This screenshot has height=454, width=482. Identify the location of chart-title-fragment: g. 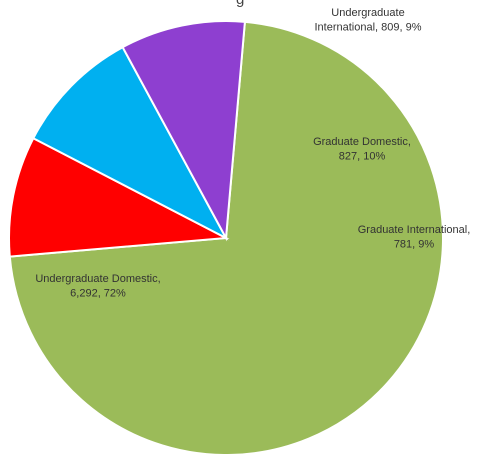
(240, 4).